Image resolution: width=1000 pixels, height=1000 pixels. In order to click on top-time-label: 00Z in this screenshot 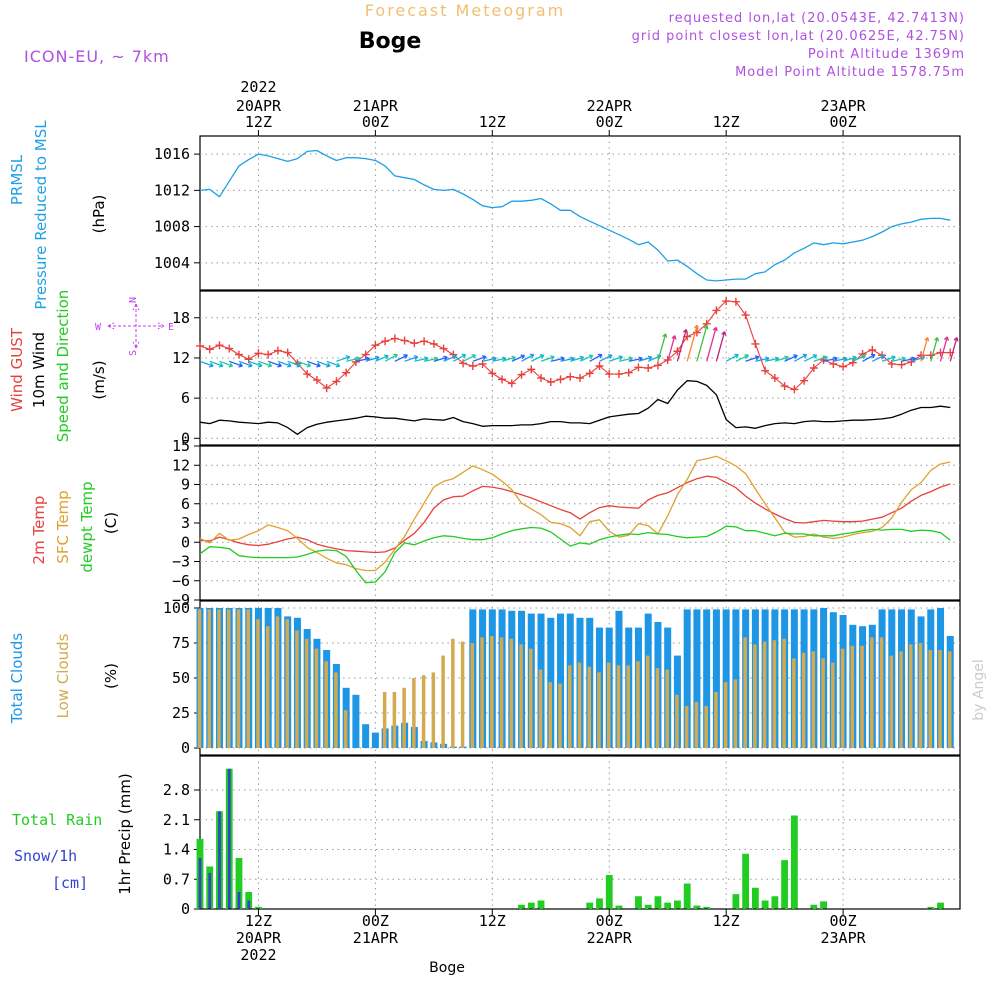, I will do `click(609, 122)`.